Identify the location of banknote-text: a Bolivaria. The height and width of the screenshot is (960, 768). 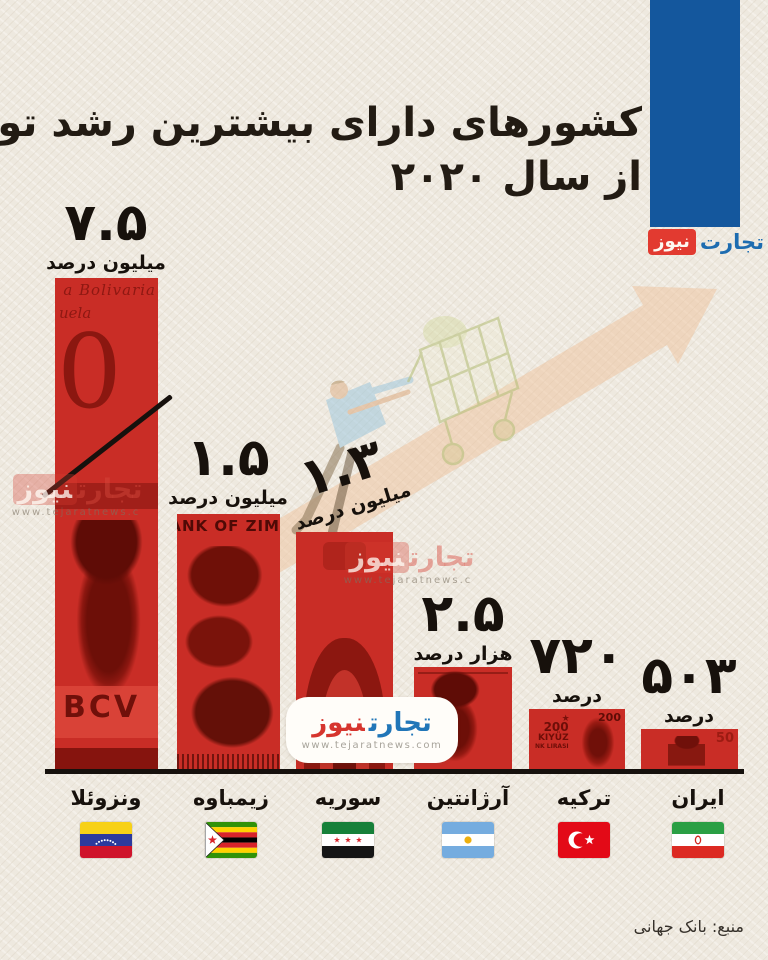
(109, 290).